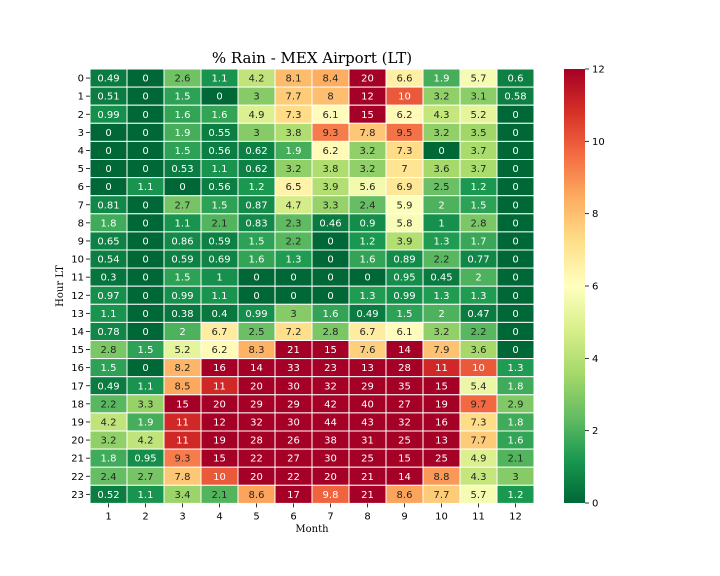  What do you see at coordinates (219, 260) in the screenshot?
I see `cell-value-label: 0.69` at bounding box center [219, 260].